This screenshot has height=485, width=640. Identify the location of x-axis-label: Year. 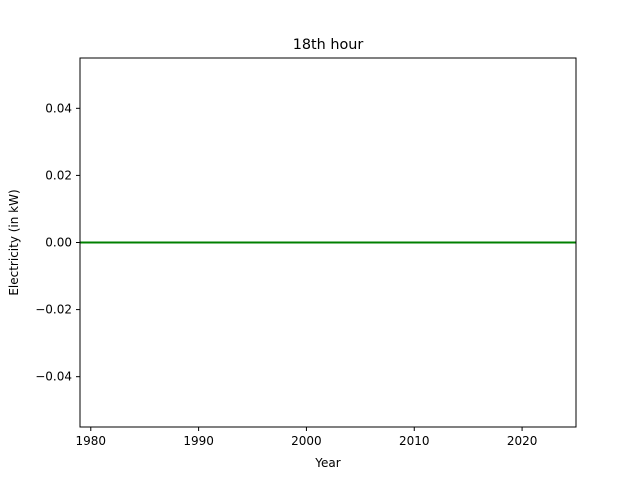
(327, 463).